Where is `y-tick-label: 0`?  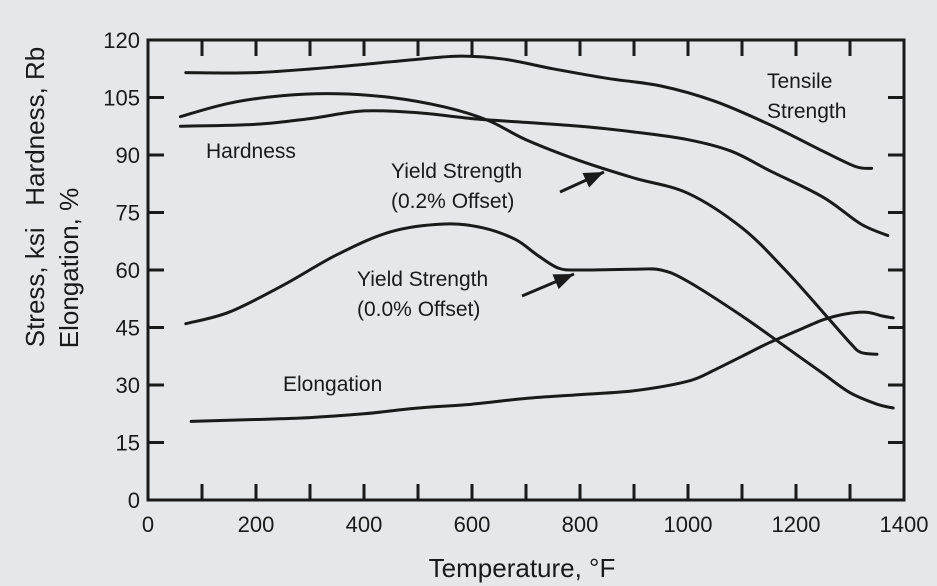
y-tick-label: 0 is located at coordinates (134, 500).